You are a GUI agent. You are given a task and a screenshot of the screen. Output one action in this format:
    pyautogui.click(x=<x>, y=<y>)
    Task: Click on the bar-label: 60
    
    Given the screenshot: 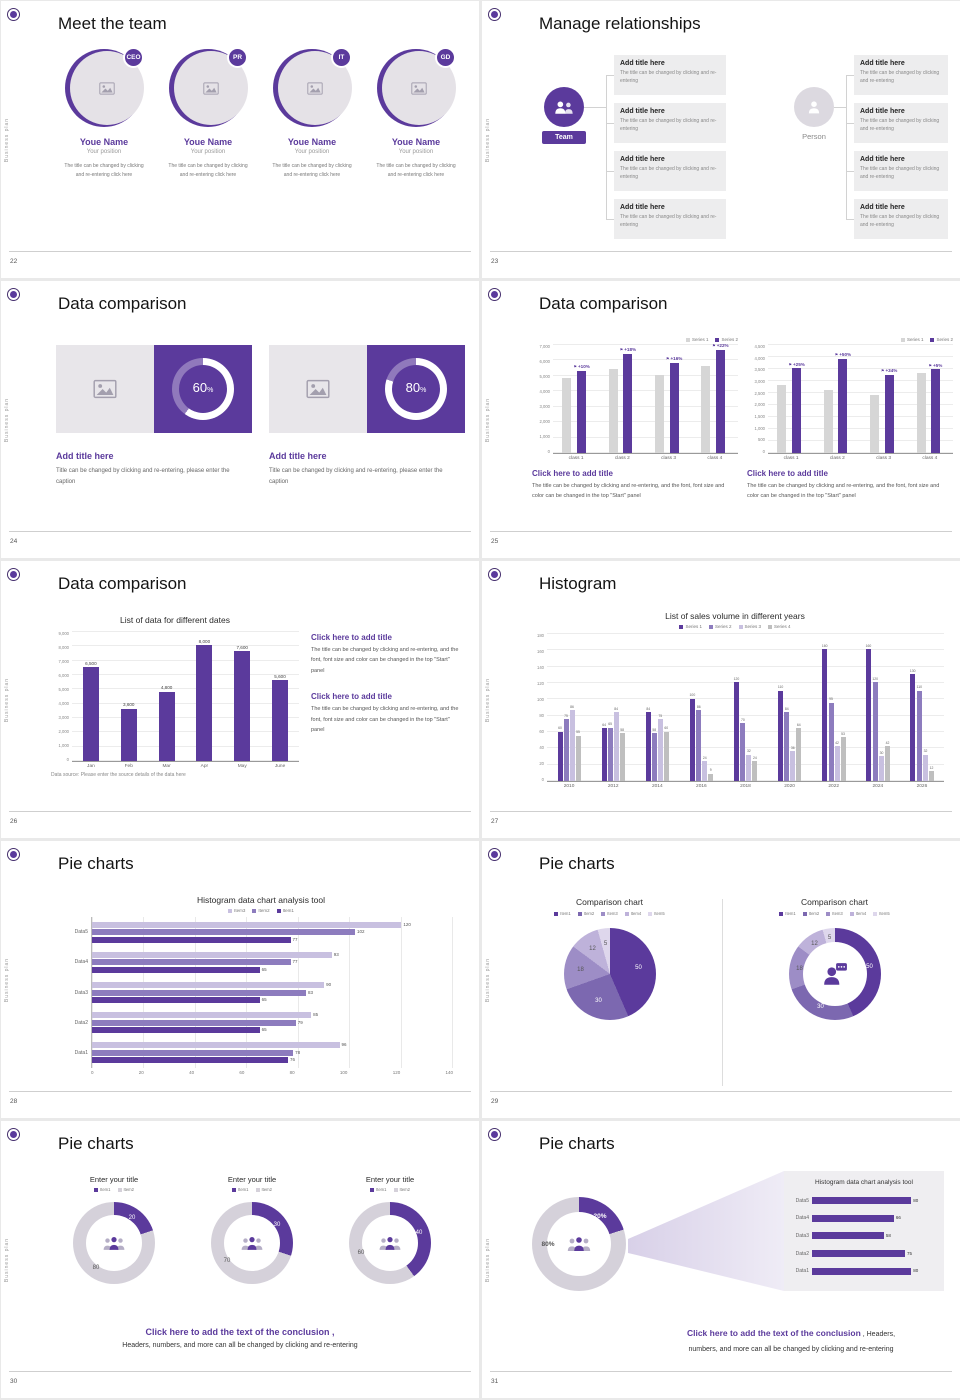 What is the action you would take?
    pyautogui.click(x=560, y=728)
    